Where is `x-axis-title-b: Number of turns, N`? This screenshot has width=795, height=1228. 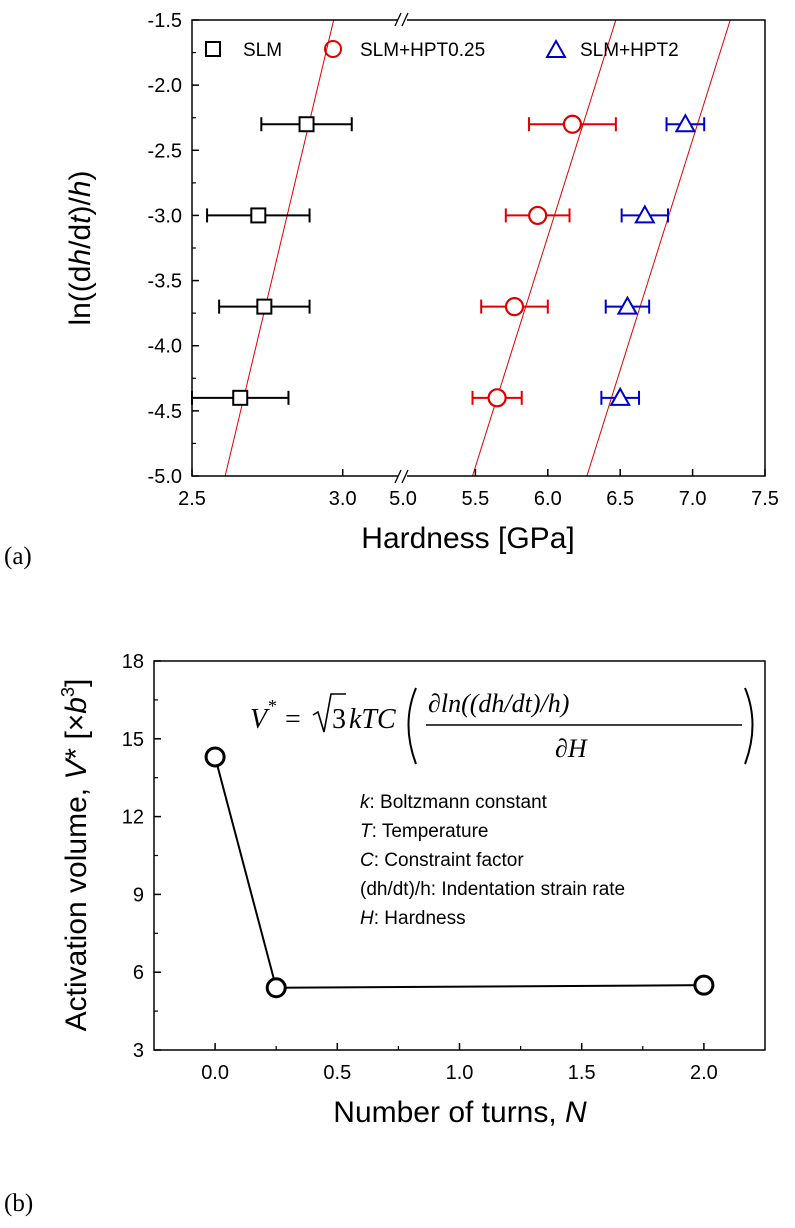 x-axis-title-b: Number of turns, N is located at coordinates (460, 1112).